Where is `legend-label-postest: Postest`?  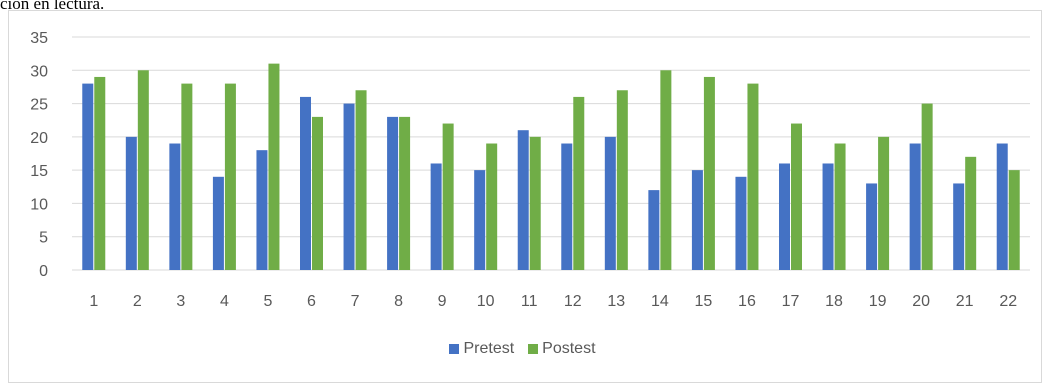
legend-label-postest: Postest is located at coordinates (569, 348).